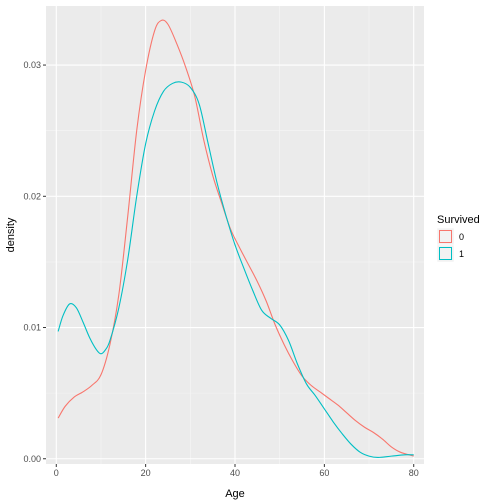 This screenshot has height=504, width=504. What do you see at coordinates (56, 473) in the screenshot?
I see `x-tick-label: 0` at bounding box center [56, 473].